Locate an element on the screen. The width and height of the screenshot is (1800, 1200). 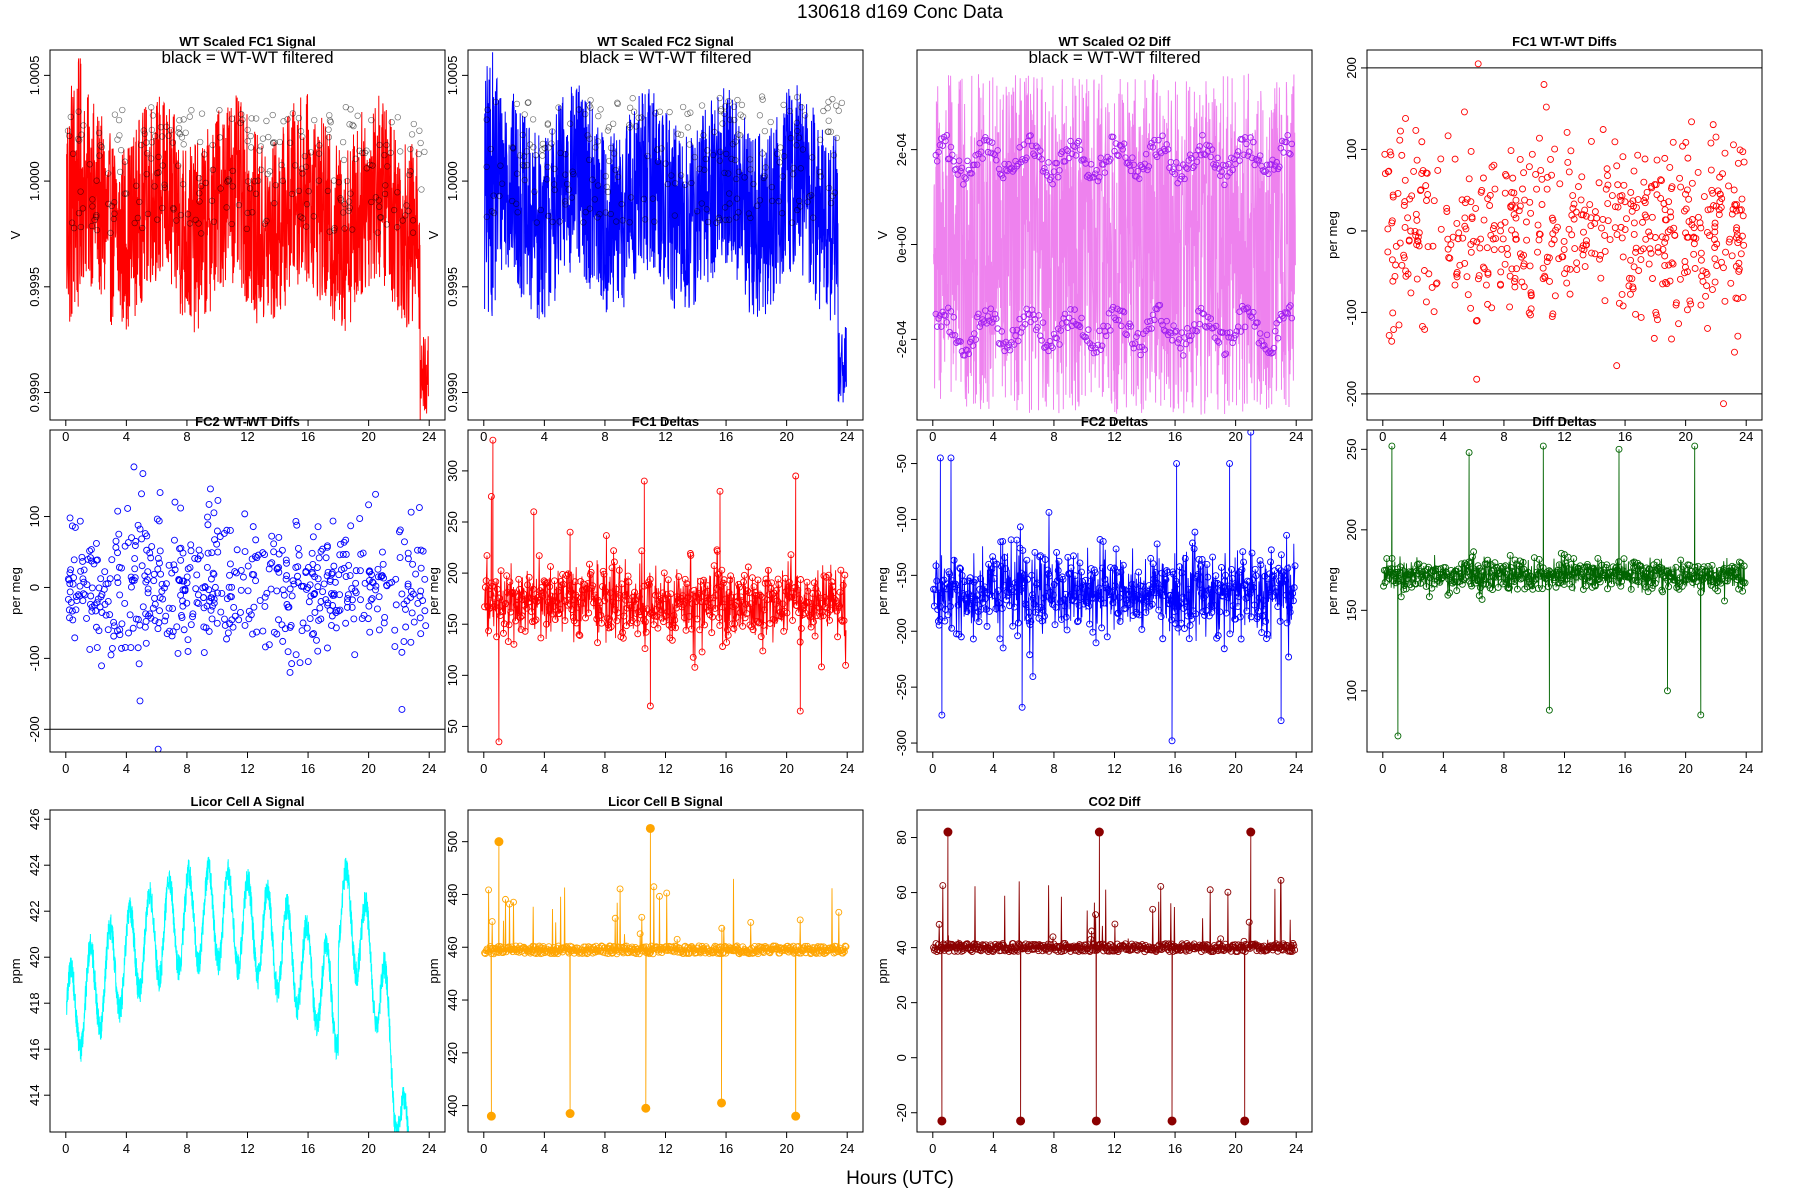
y-tick-label: 1.0000 is located at coordinates (34, 181).